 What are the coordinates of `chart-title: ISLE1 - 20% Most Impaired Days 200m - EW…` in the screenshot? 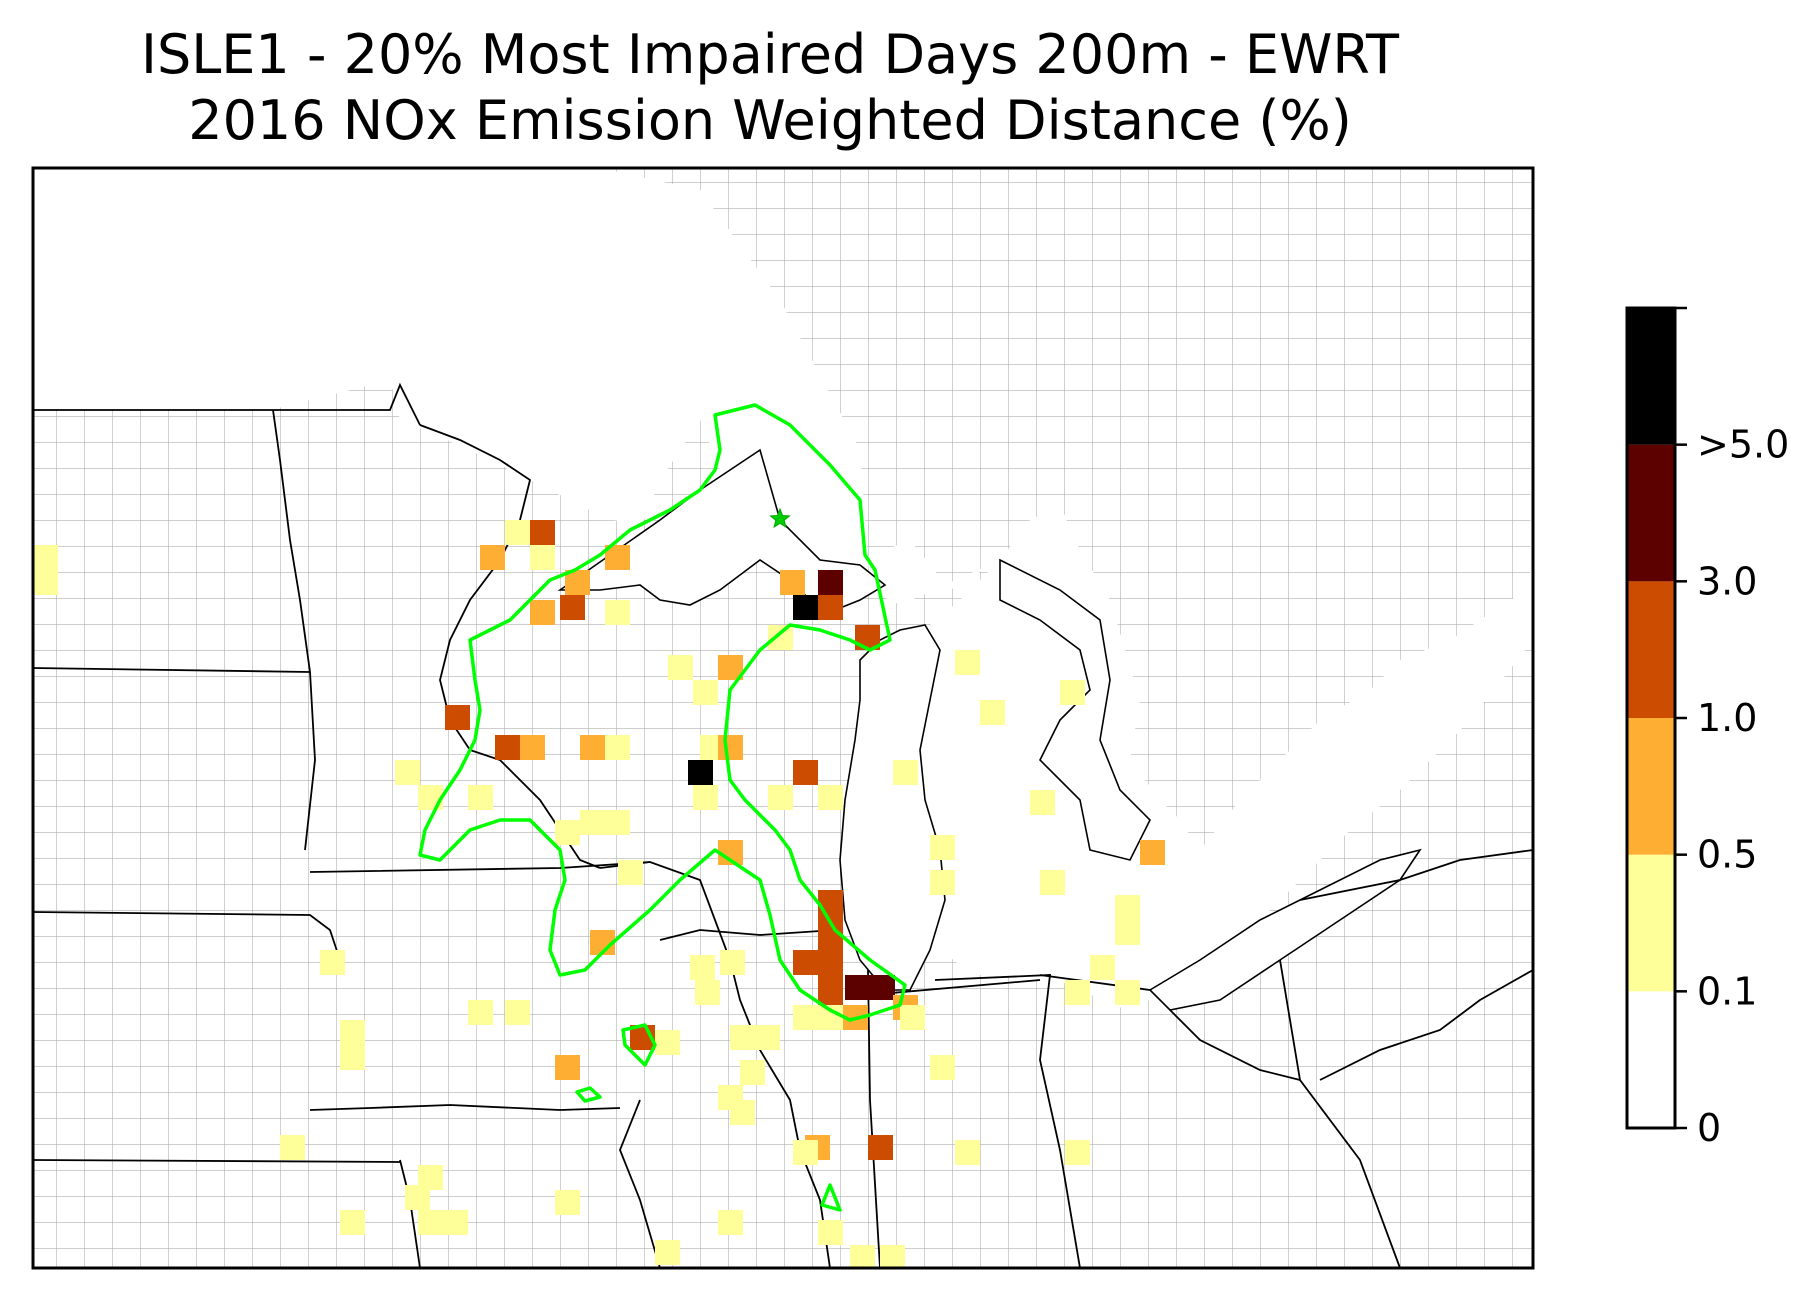 It's located at (770, 88).